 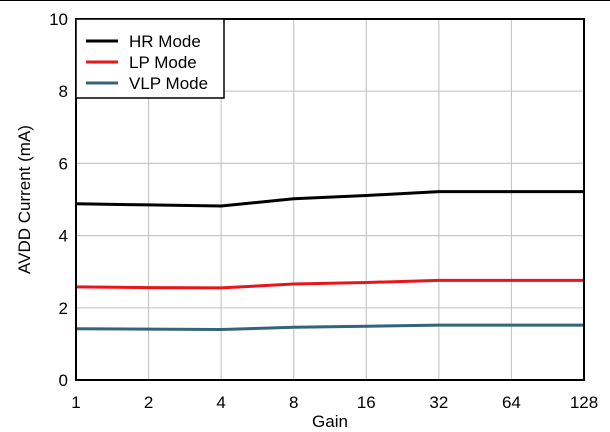 I want to click on y-tick-label: 6, so click(x=63, y=163).